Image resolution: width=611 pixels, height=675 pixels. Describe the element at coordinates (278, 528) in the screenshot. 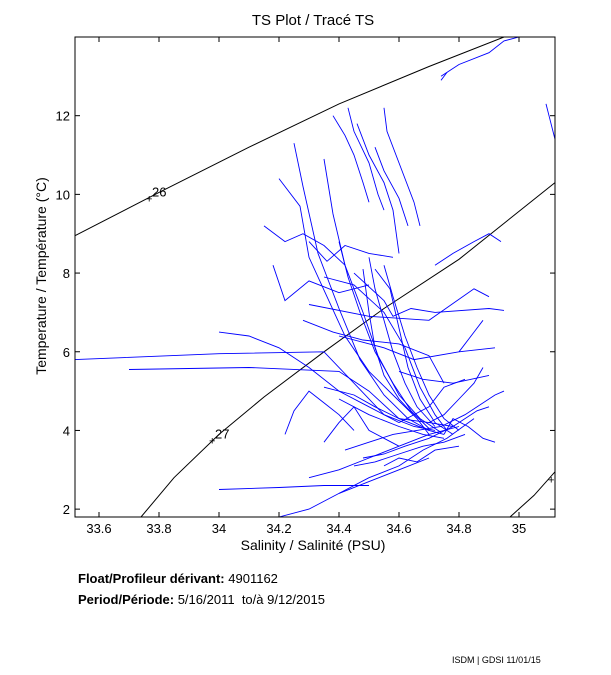

I see `x-tick-label: 34.2` at that location.